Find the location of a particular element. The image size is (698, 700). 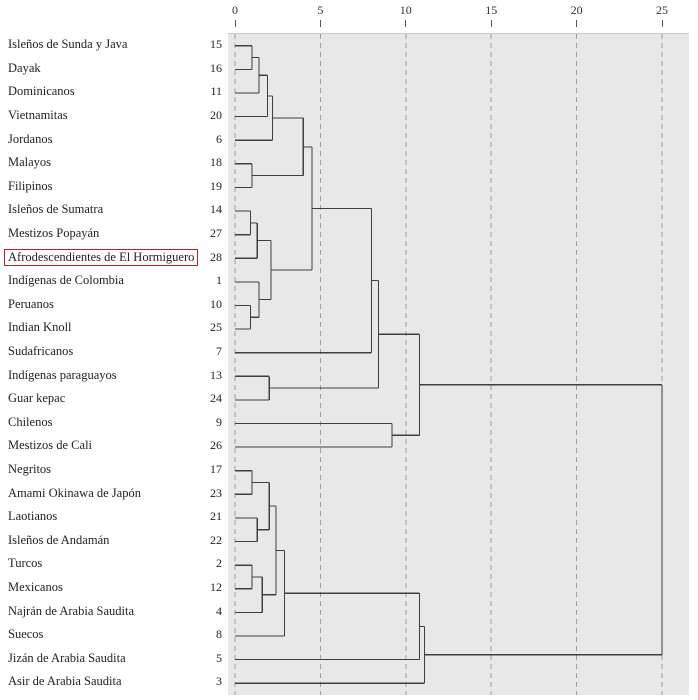

case-number: 20 is located at coordinates (216, 115).